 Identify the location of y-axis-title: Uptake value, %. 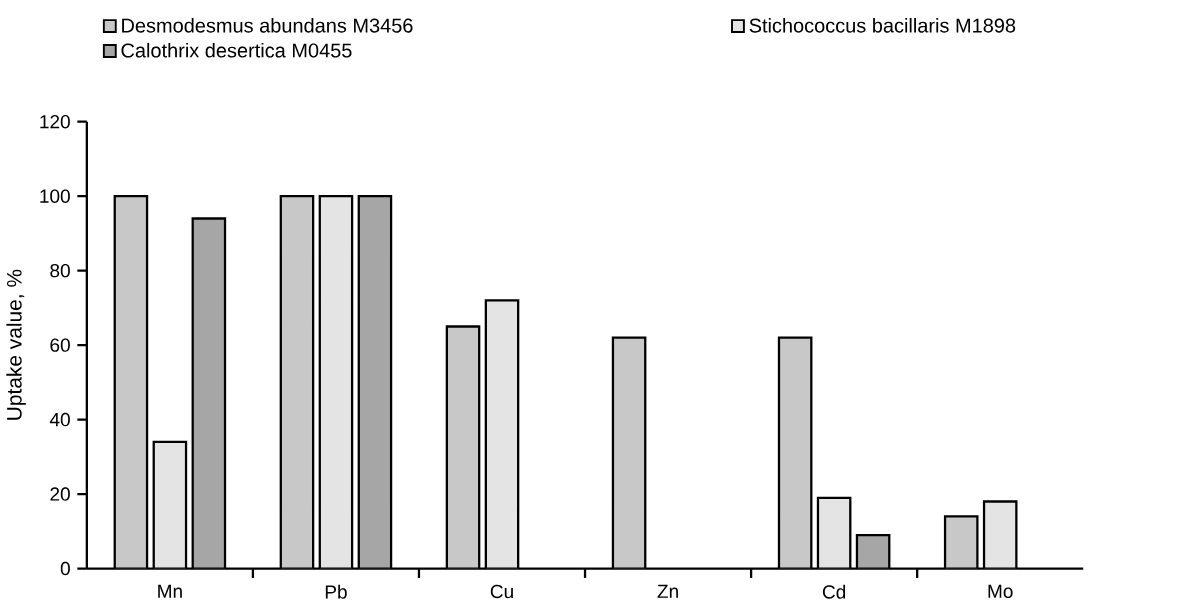
(16, 344).